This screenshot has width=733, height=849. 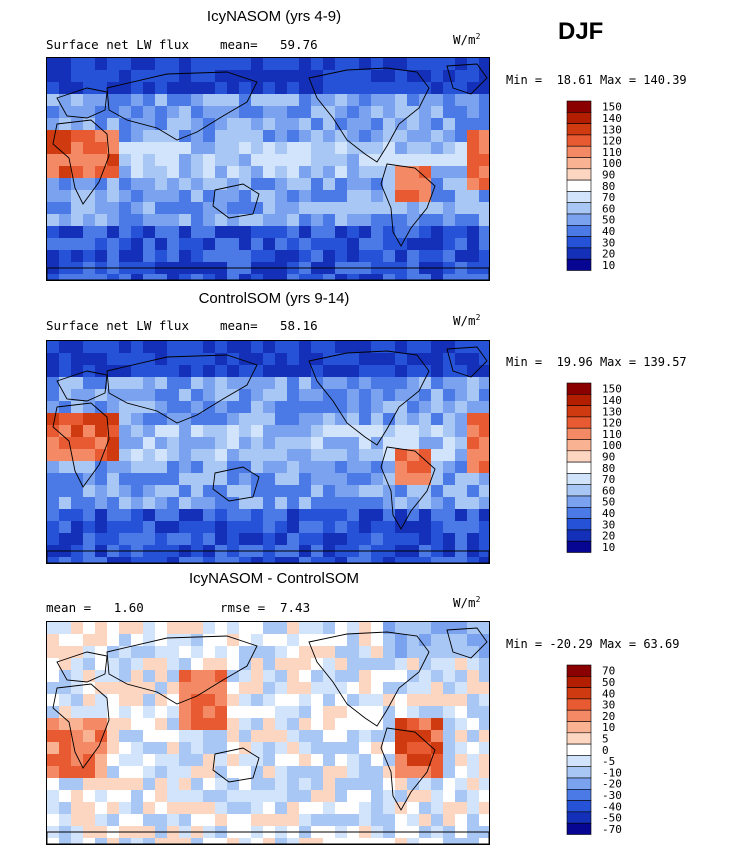 What do you see at coordinates (612, 423) in the screenshot?
I see `colorbar-tick-label: 120` at bounding box center [612, 423].